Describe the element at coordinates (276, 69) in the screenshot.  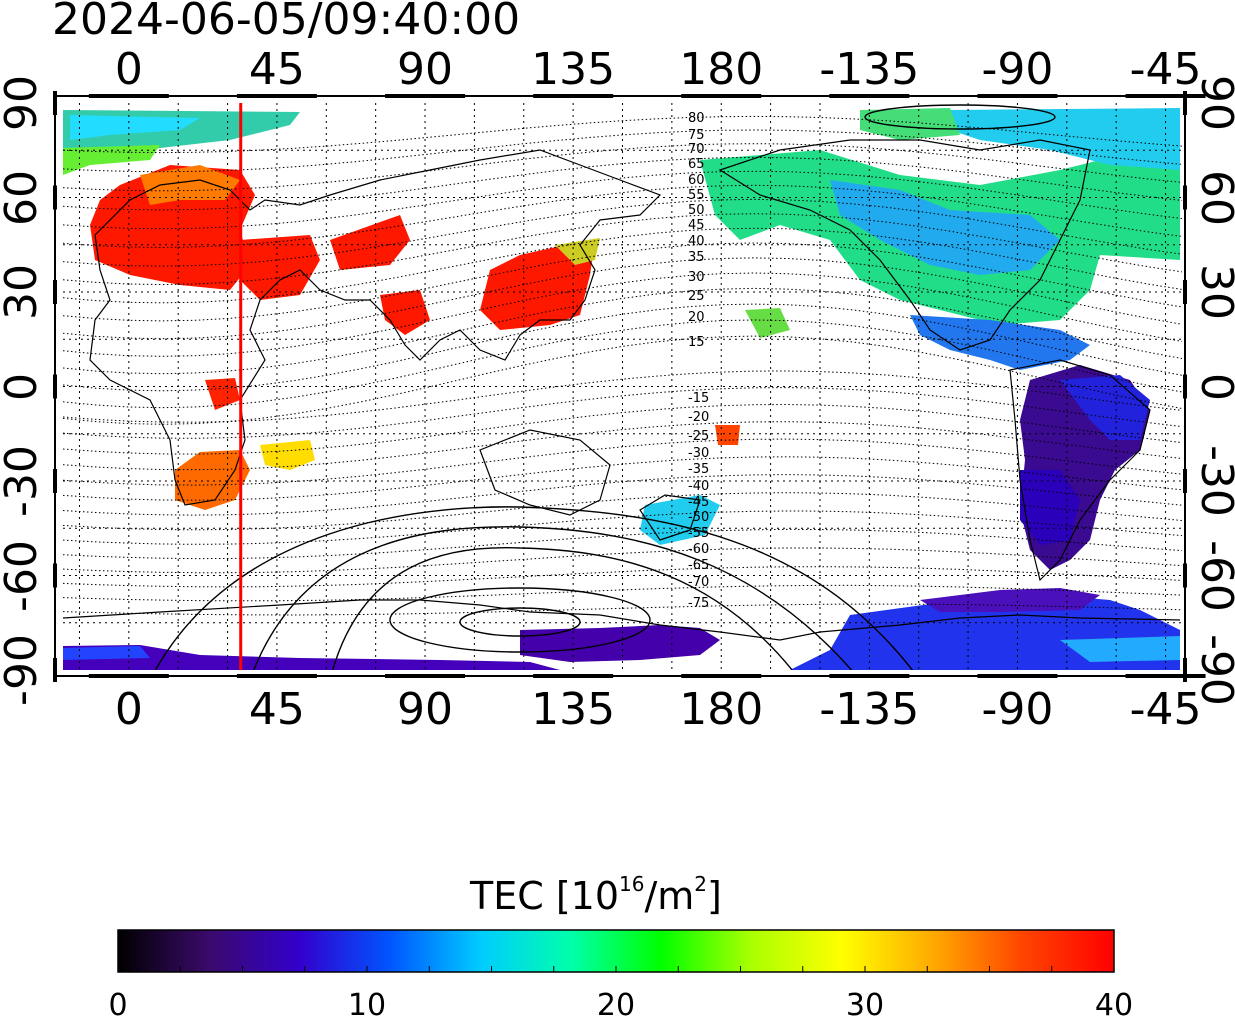
I see `lon-tick-label-top: 45` at that location.